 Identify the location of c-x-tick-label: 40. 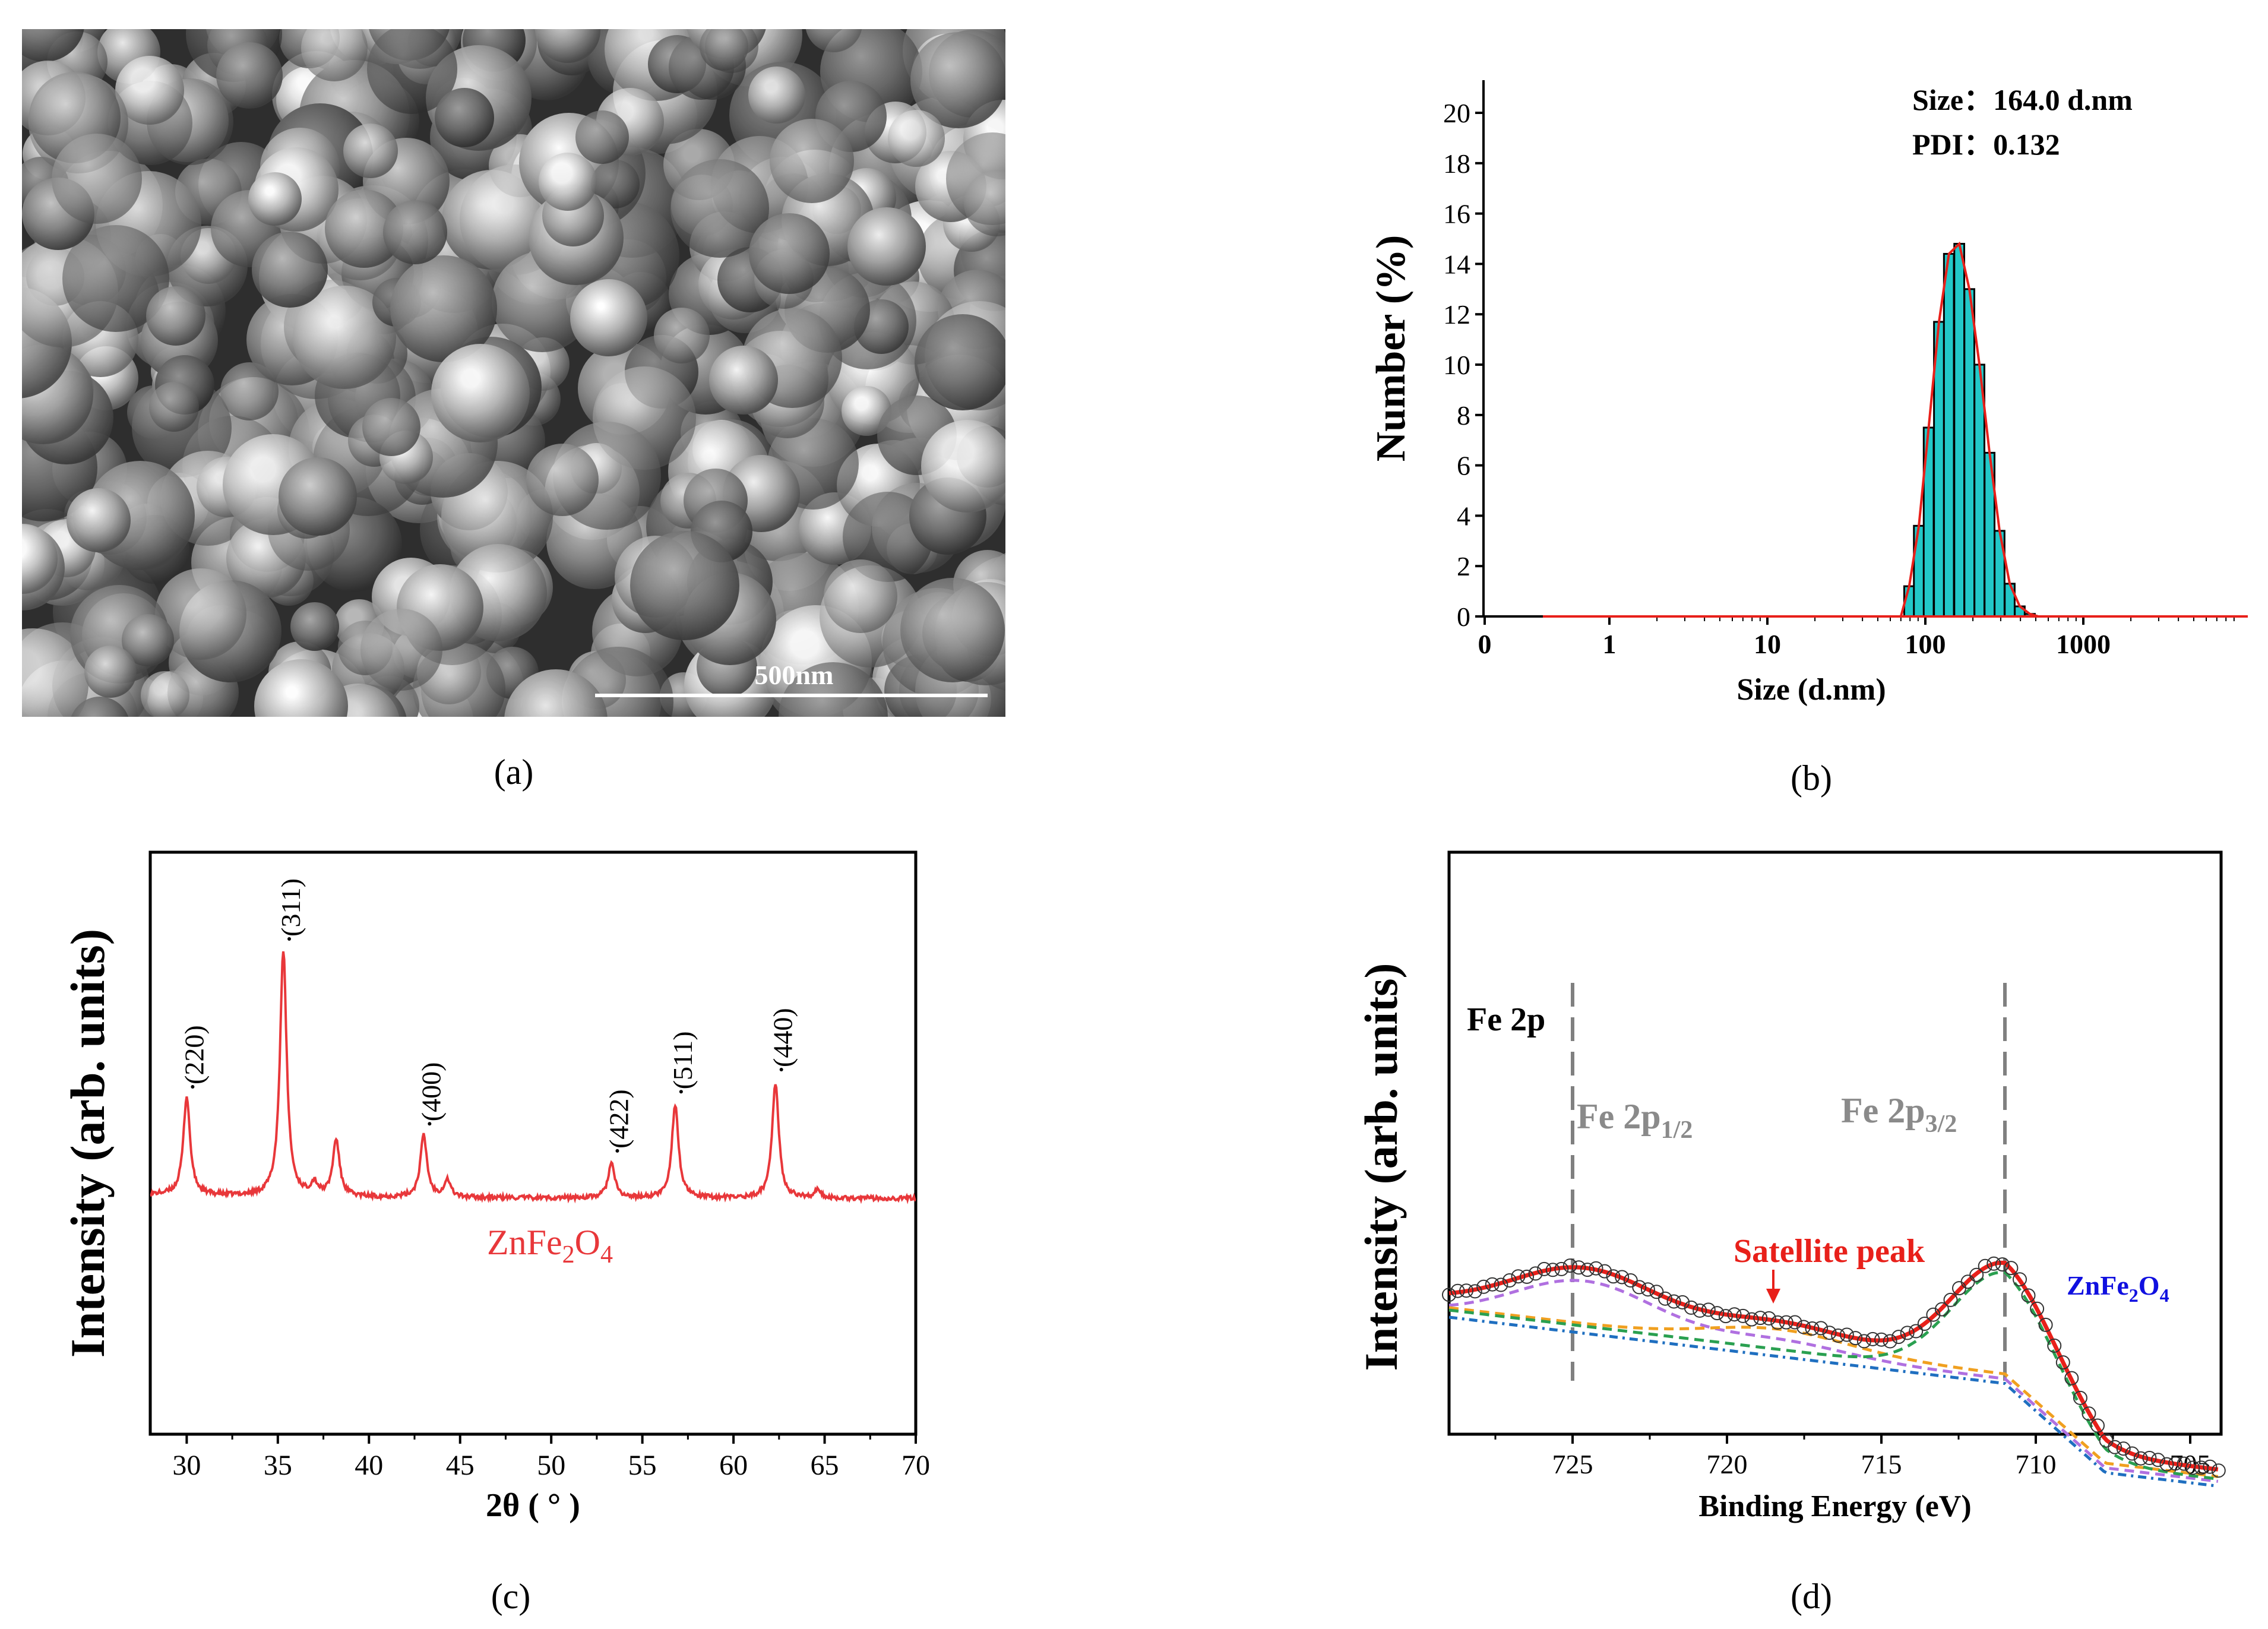
(369, 1466).